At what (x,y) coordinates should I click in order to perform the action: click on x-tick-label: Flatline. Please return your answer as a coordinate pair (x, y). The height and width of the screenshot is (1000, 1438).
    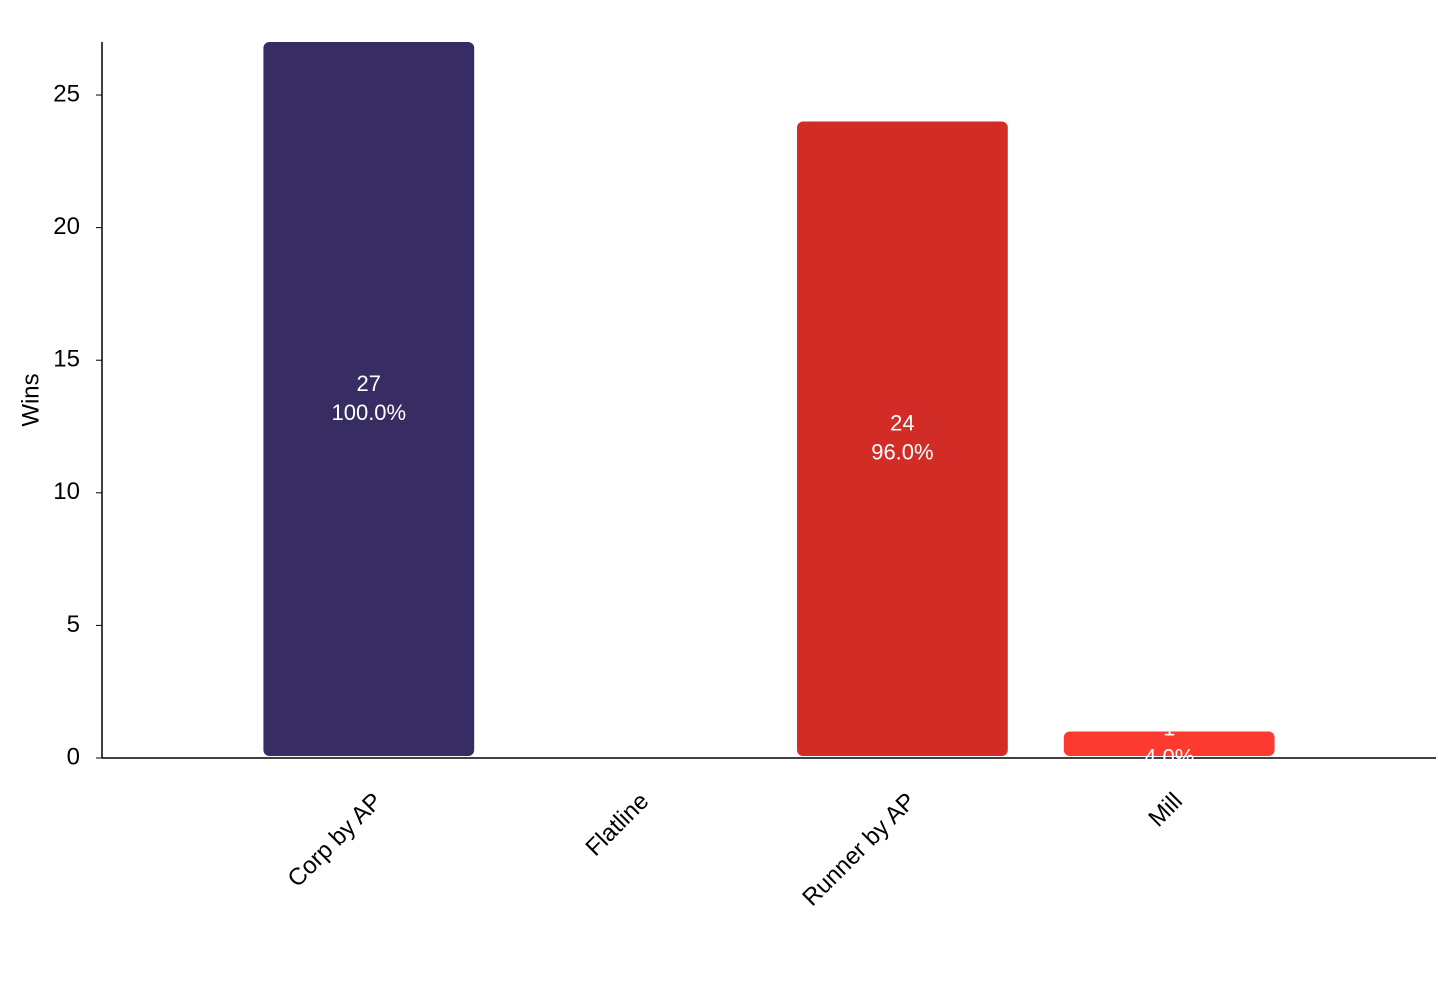
    Looking at the image, I should click on (618, 825).